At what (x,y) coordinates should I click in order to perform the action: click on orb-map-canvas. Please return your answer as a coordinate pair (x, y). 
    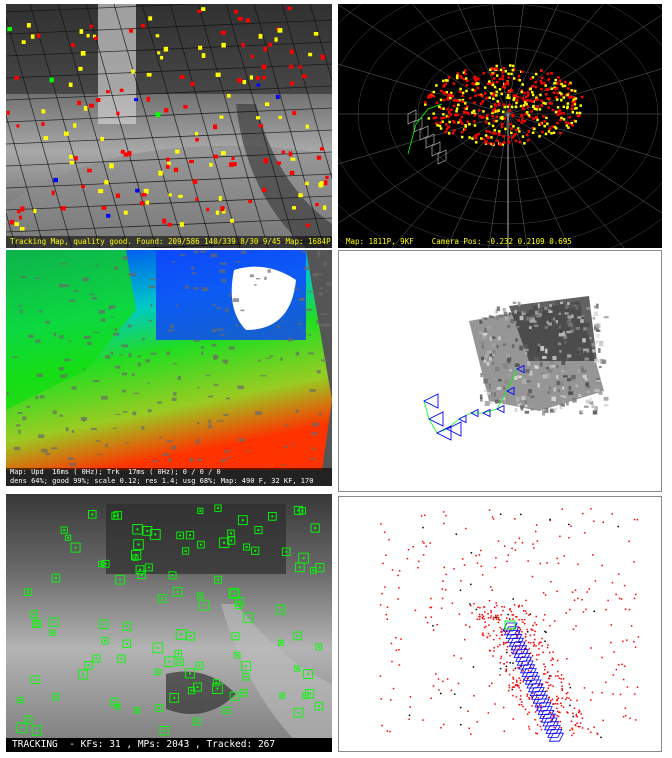
    Looking at the image, I should click on (509, 625).